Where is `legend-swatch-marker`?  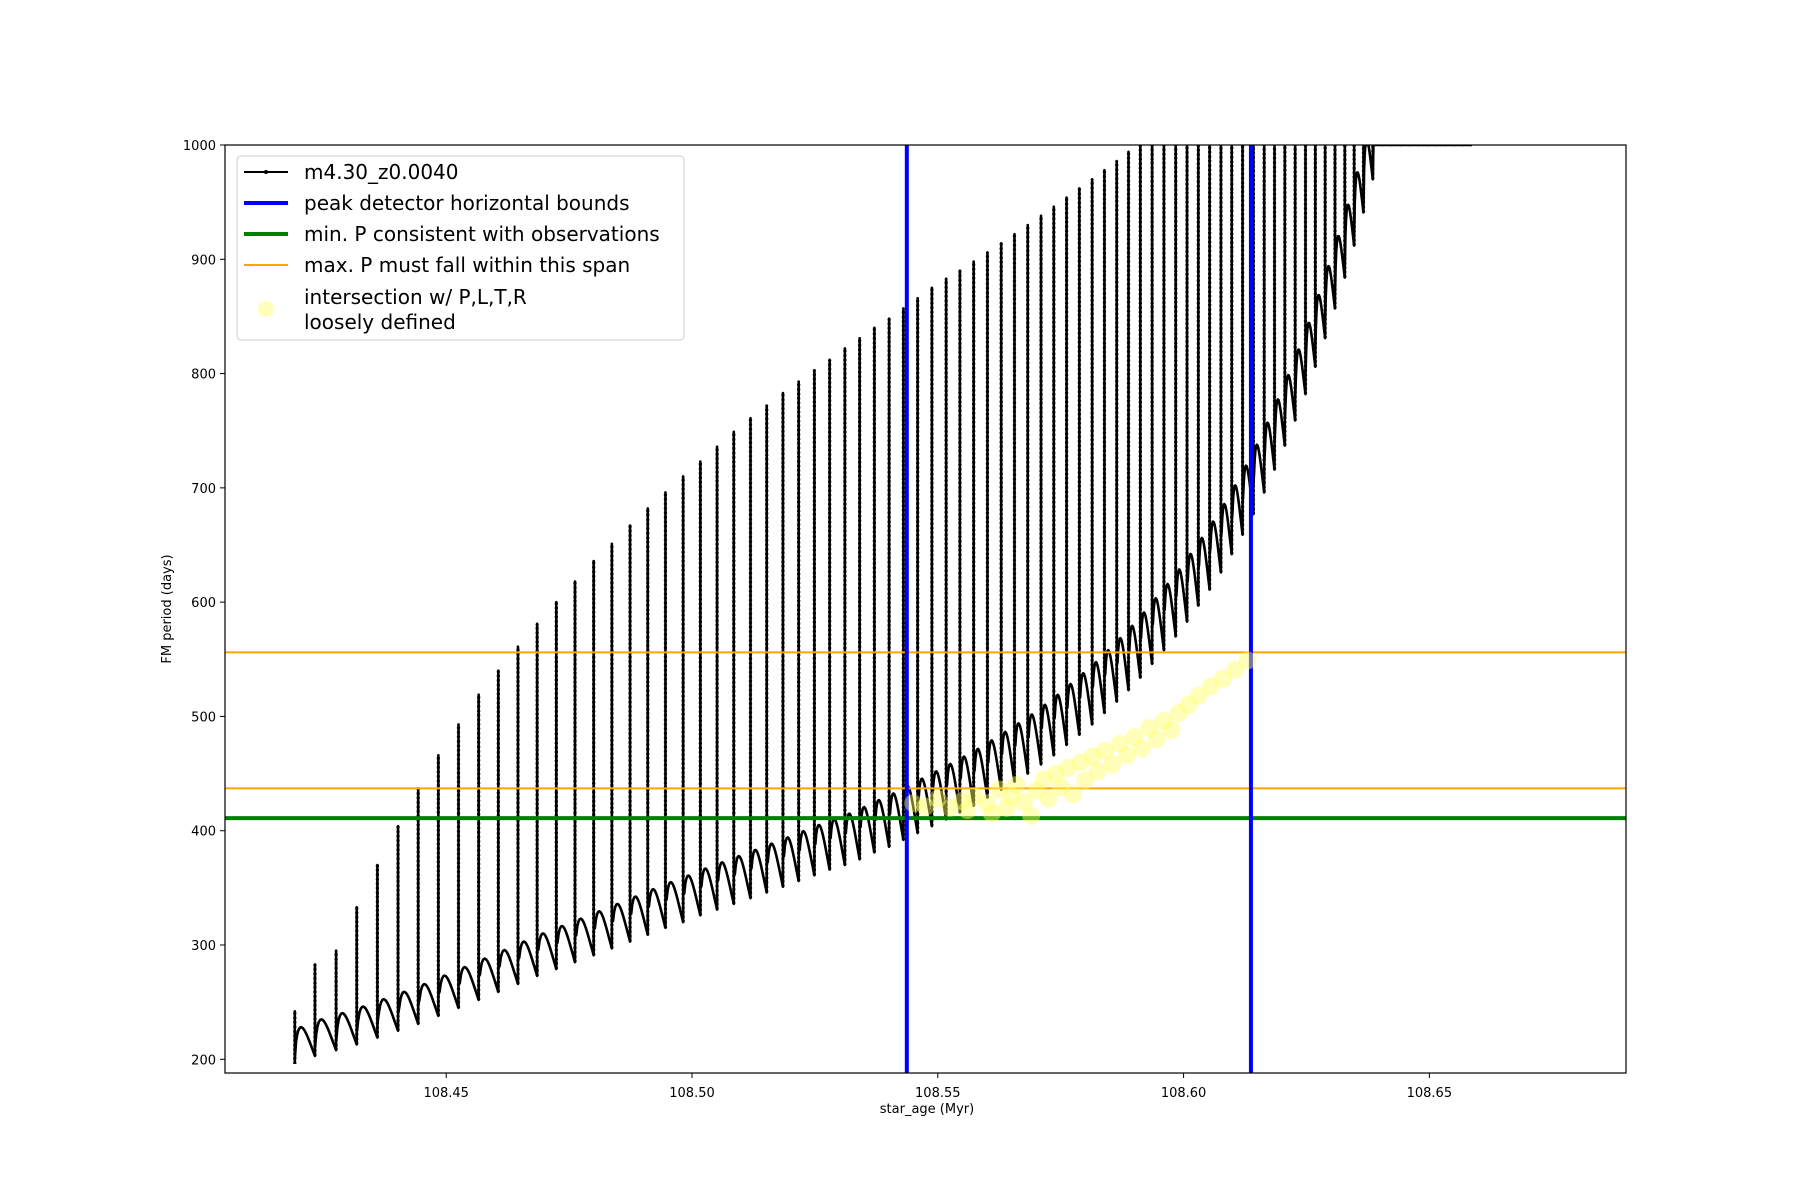
legend-swatch-marker is located at coordinates (266, 172).